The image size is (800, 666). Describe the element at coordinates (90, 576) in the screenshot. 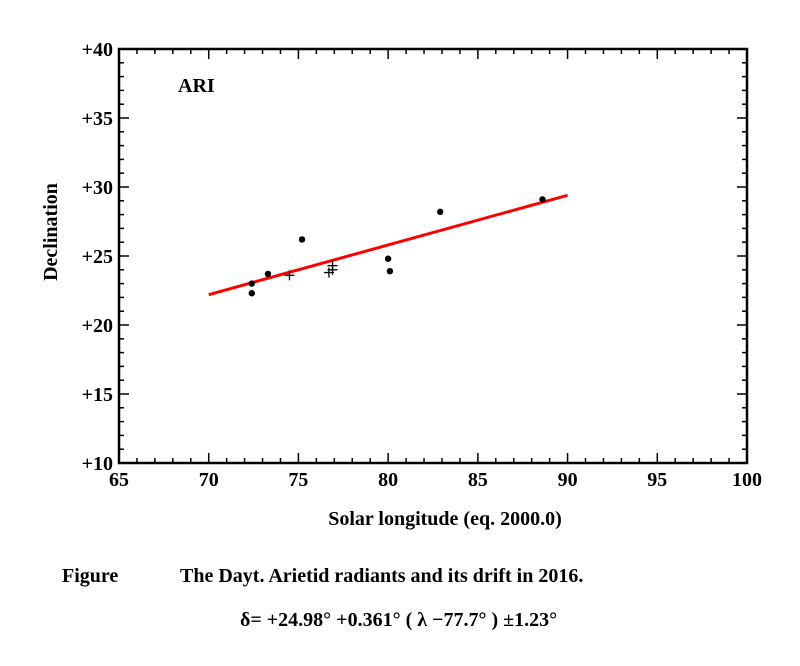

I see `caption-figure-label: Figure` at that location.